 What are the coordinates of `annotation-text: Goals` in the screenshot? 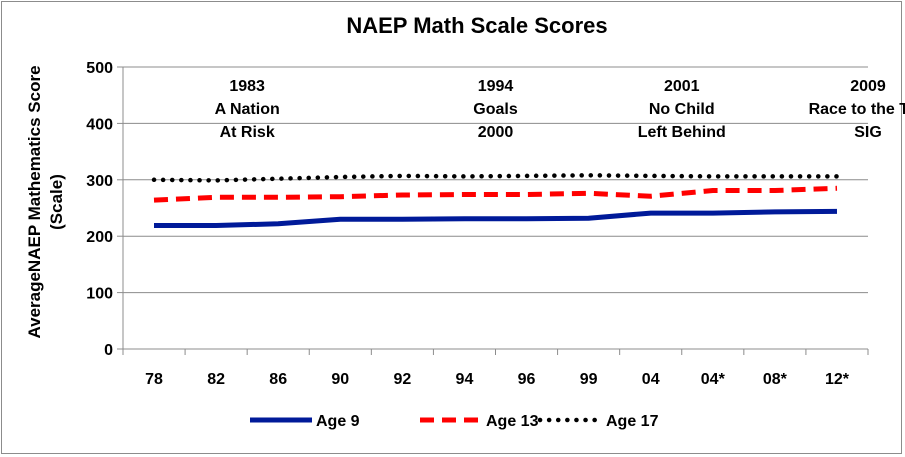 It's located at (495, 109).